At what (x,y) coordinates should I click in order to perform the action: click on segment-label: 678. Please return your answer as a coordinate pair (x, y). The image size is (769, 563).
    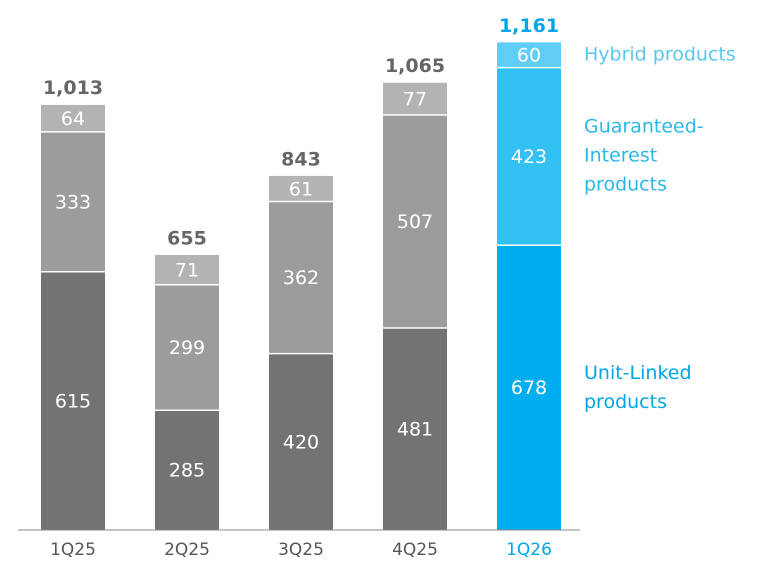
    Looking at the image, I should click on (529, 388).